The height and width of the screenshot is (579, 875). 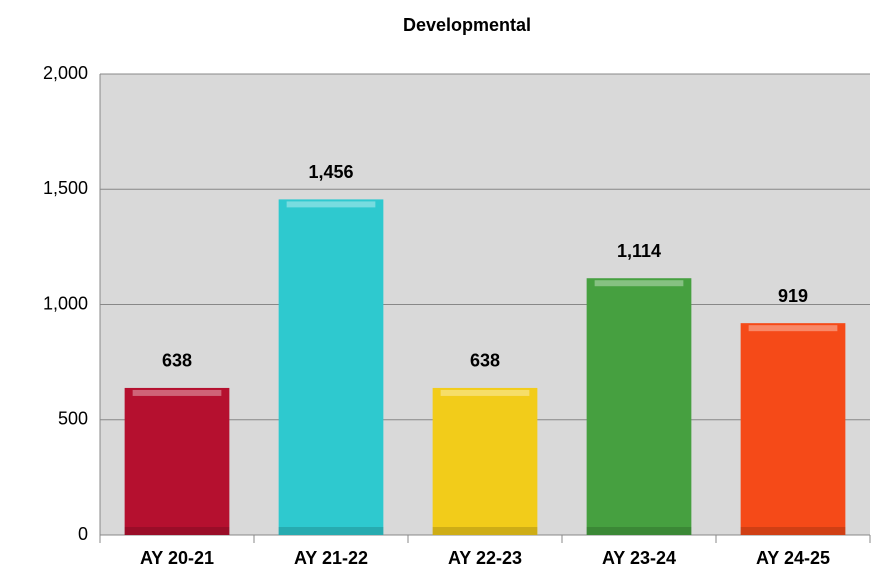 What do you see at coordinates (177, 558) in the screenshot?
I see `x-tick-label: AY 20-21` at bounding box center [177, 558].